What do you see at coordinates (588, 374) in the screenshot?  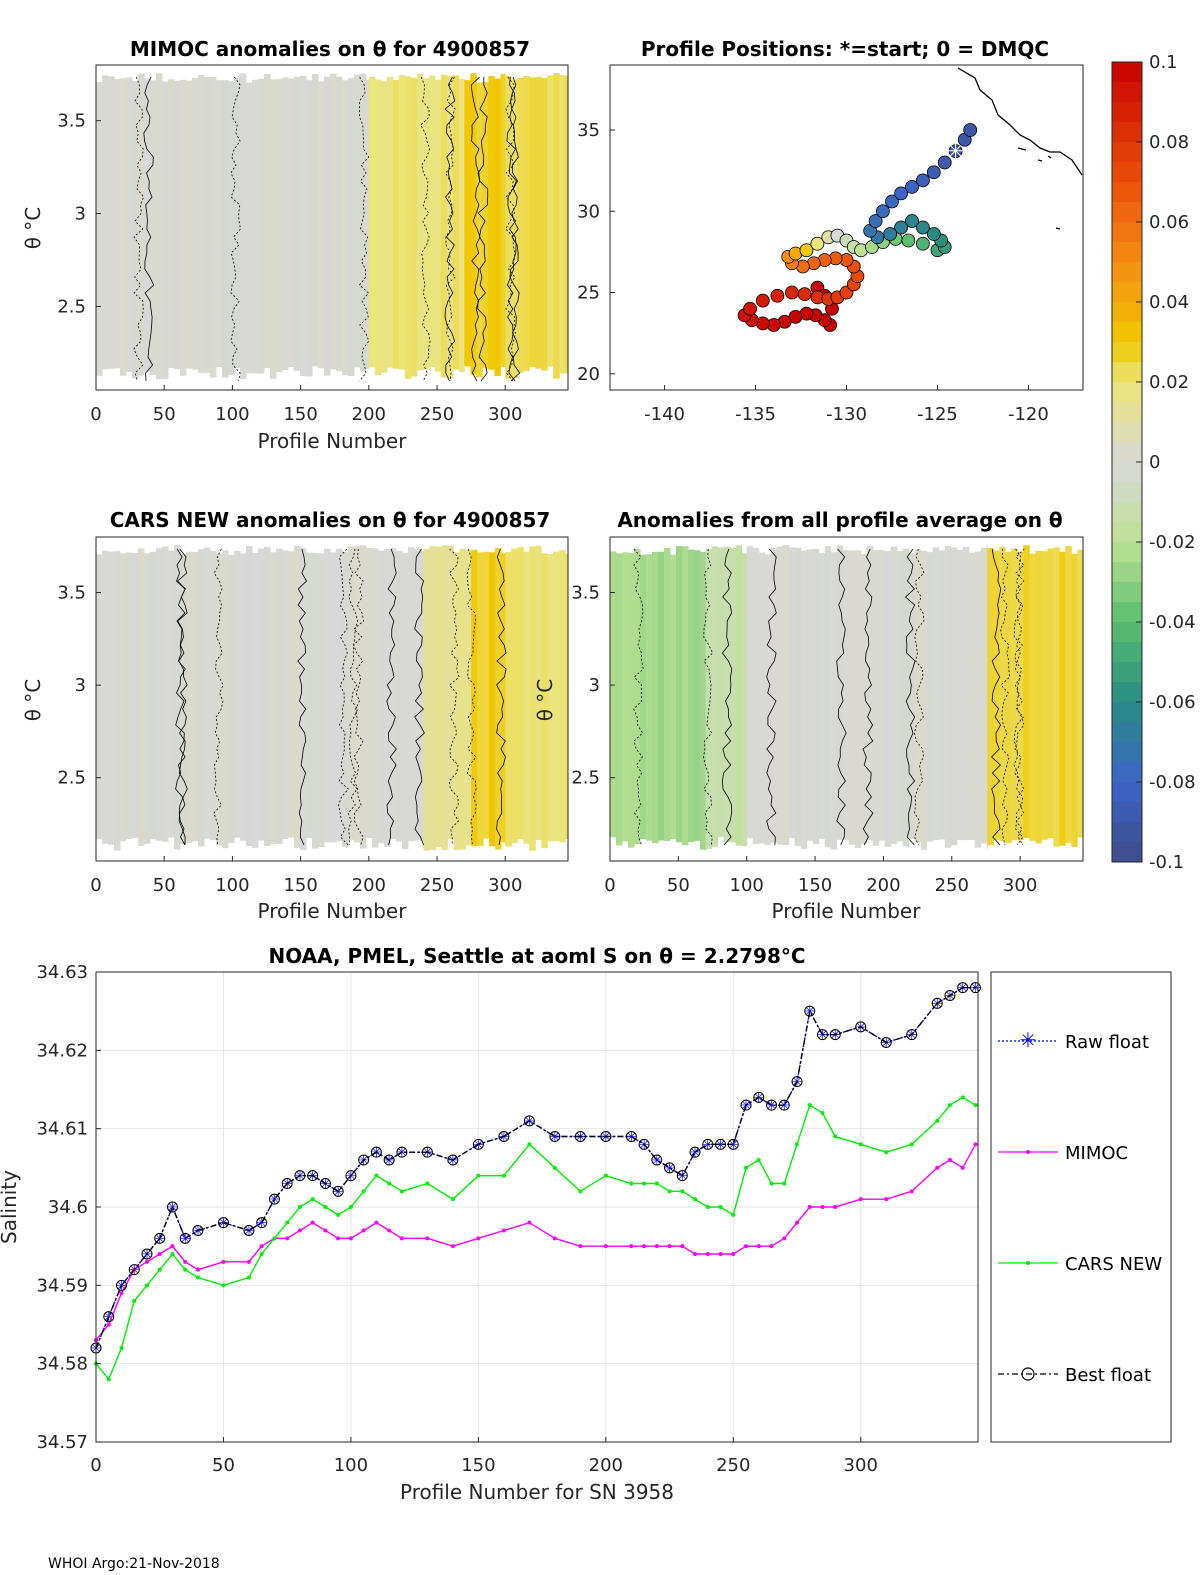 I see `y-tick-label: 20` at bounding box center [588, 374].